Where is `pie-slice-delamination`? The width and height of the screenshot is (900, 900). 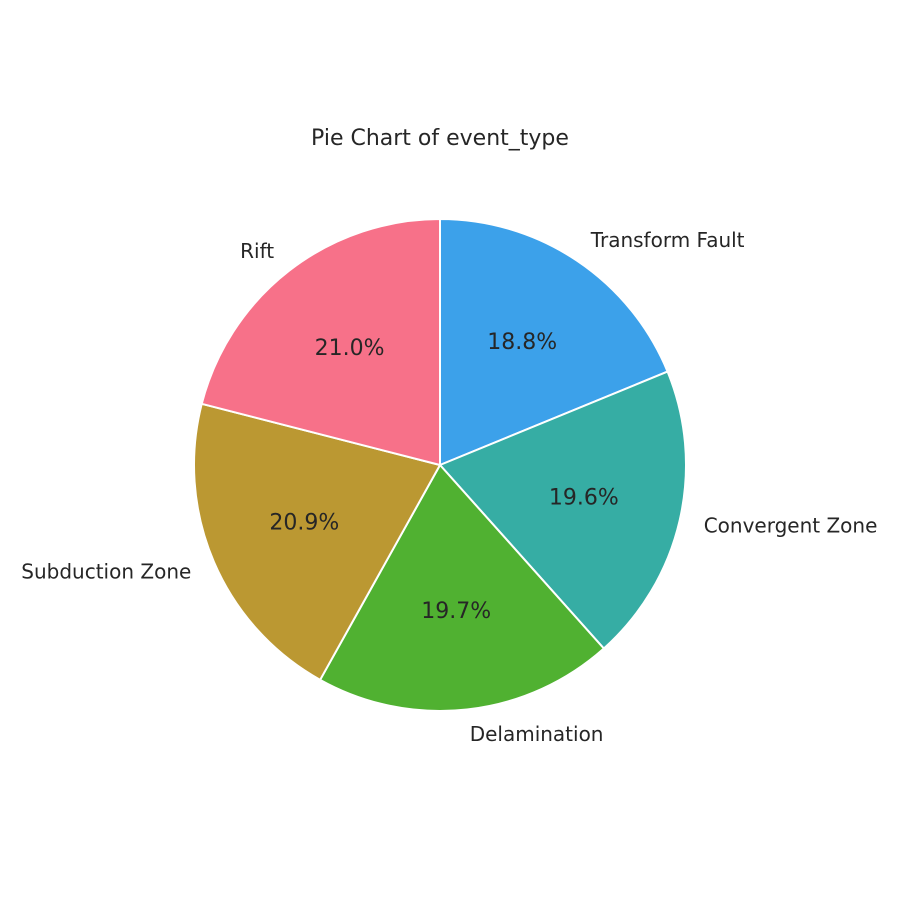 pie-slice-delamination is located at coordinates (462, 588).